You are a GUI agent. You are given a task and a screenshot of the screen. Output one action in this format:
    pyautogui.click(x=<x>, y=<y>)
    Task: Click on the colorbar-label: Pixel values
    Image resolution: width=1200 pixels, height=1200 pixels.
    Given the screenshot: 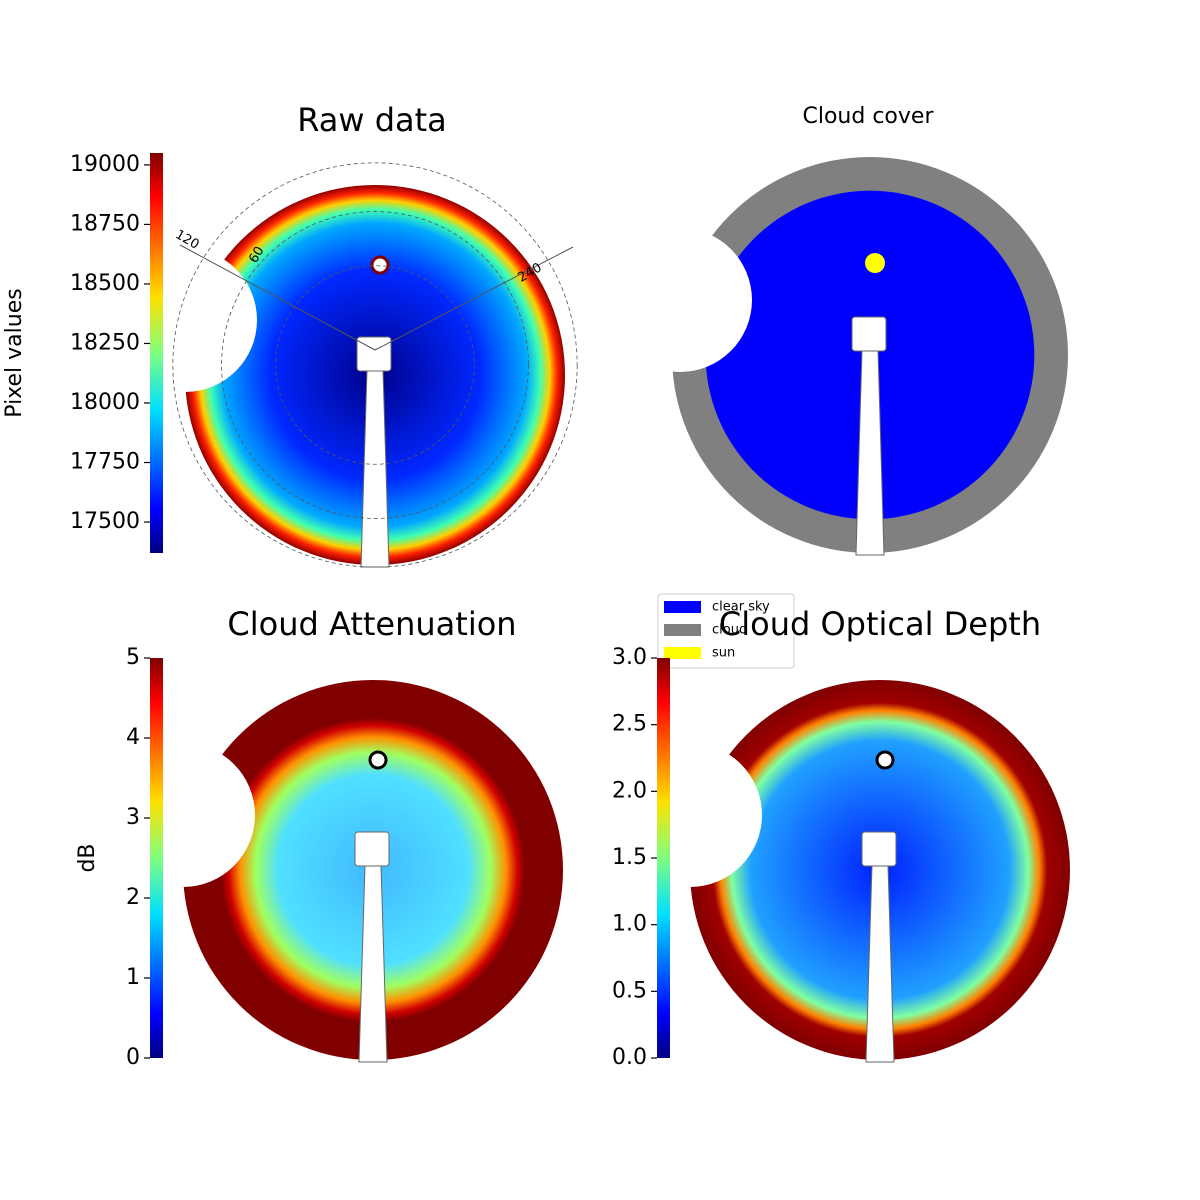 What is the action you would take?
    pyautogui.click(x=14, y=352)
    